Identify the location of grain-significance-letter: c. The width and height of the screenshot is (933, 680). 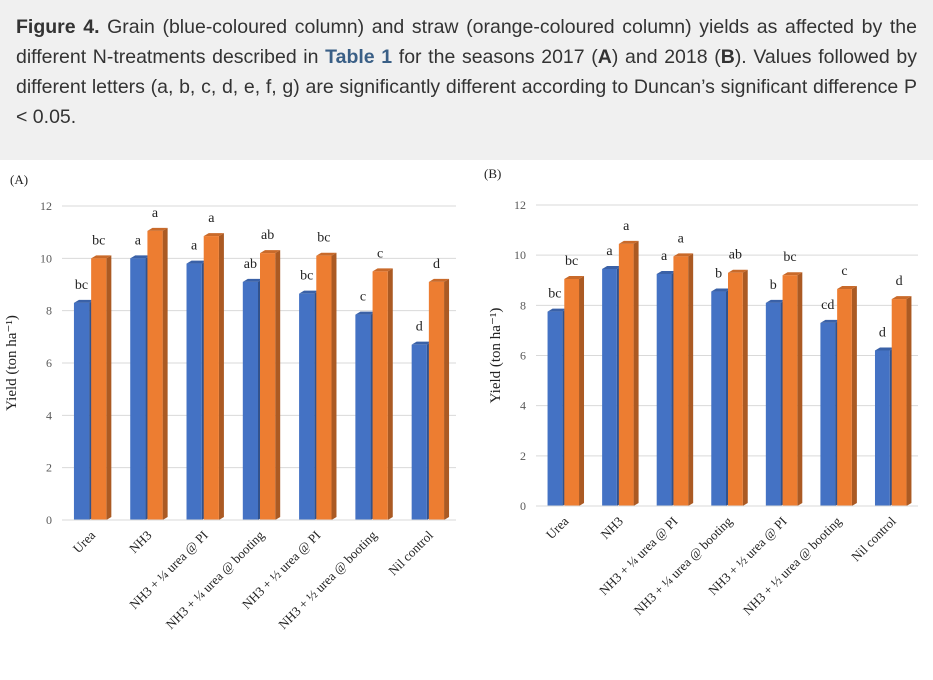
(363, 297).